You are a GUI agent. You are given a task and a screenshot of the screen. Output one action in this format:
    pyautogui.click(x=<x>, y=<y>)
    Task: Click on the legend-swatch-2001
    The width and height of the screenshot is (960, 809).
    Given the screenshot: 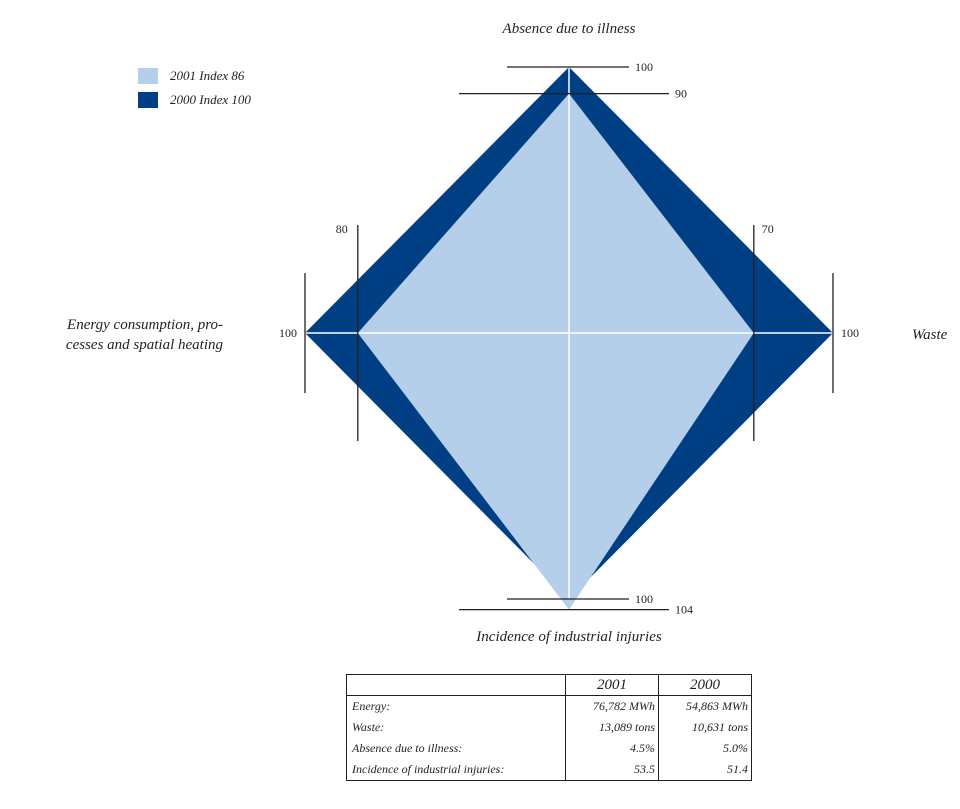 What is the action you would take?
    pyautogui.click(x=148, y=76)
    